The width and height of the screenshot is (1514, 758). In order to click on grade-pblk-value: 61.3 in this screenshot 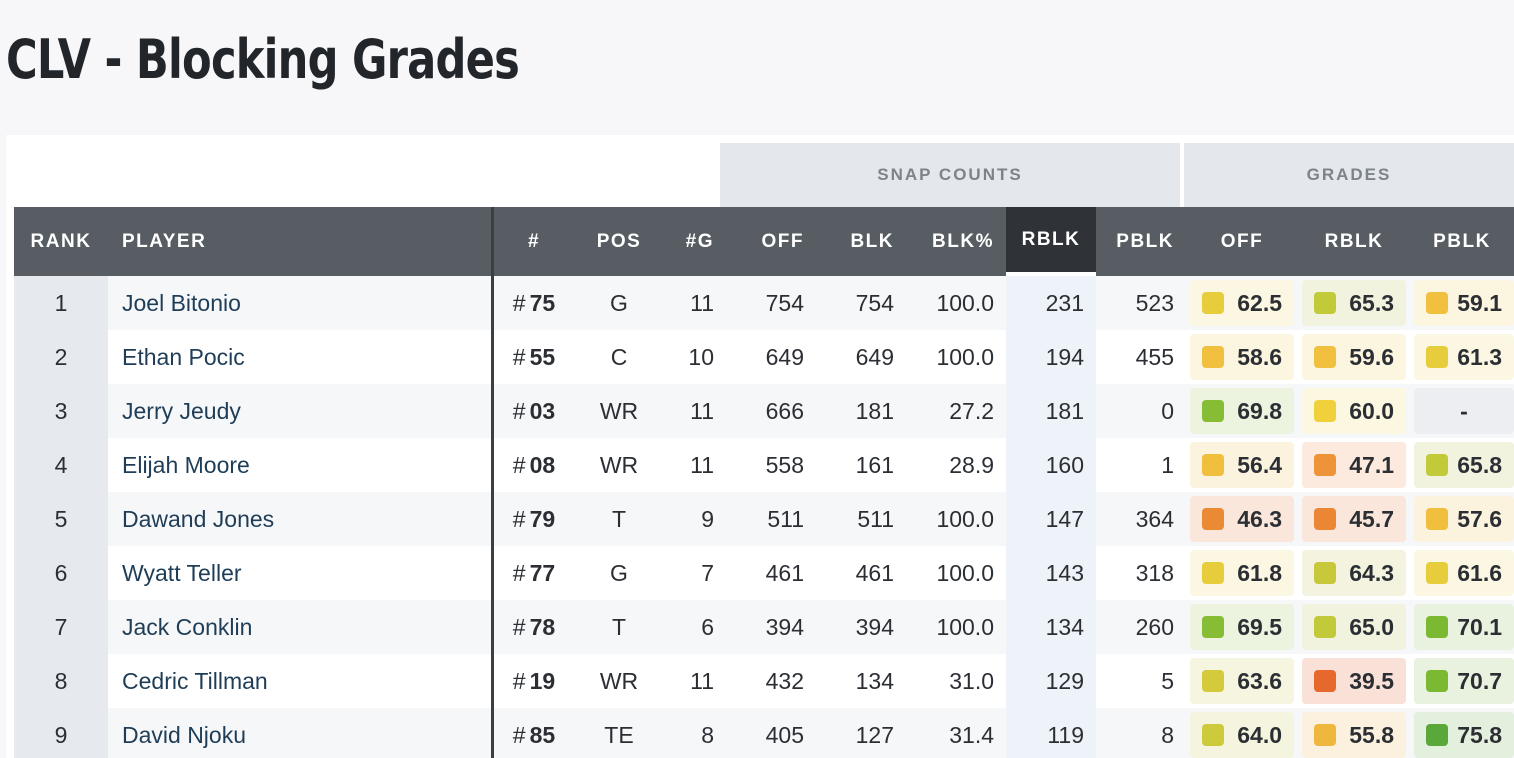, I will do `click(1479, 356)`.